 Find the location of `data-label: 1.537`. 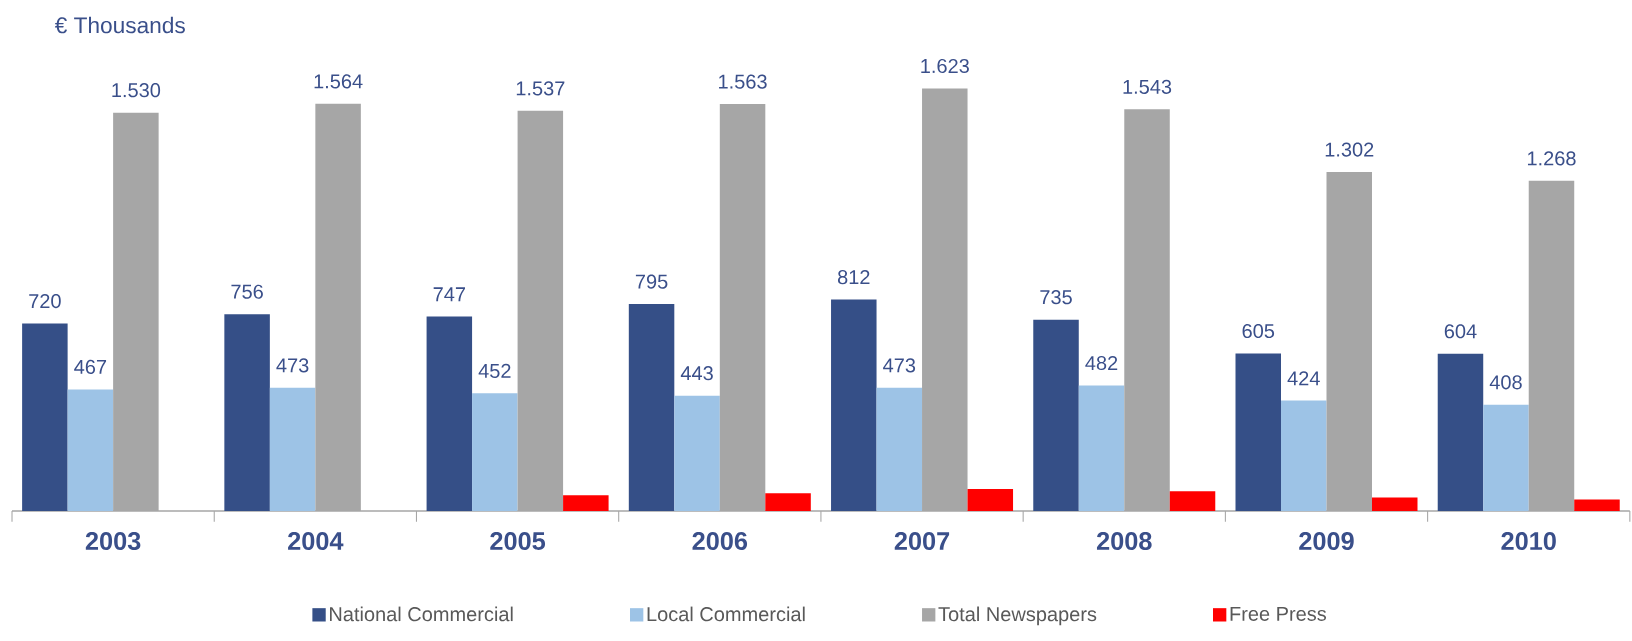

data-label: 1.537 is located at coordinates (540, 88).